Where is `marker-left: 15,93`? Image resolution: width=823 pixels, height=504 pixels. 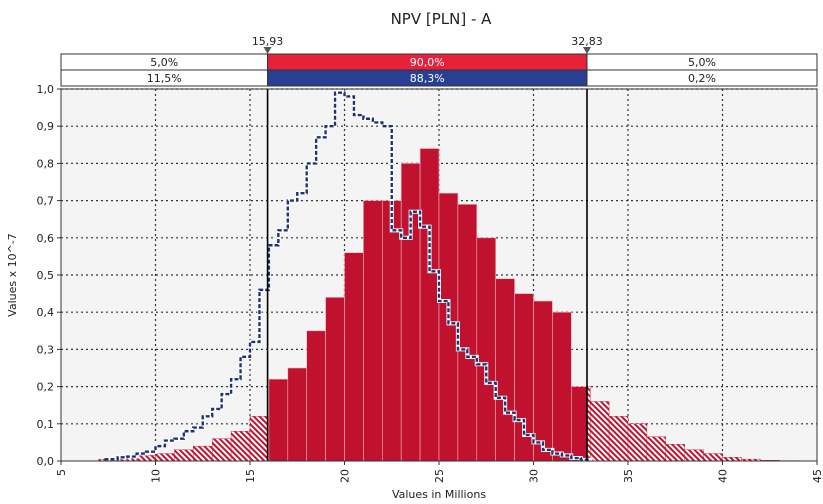 marker-left: 15,93 is located at coordinates (268, 44).